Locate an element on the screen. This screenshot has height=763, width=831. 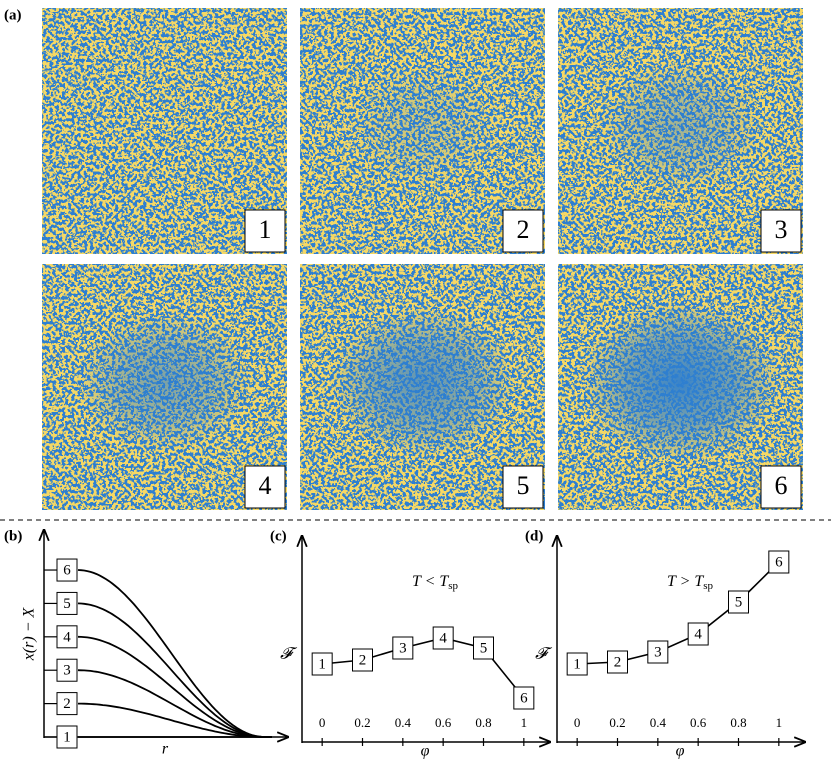
frame-label: 6 is located at coordinates (781, 485).